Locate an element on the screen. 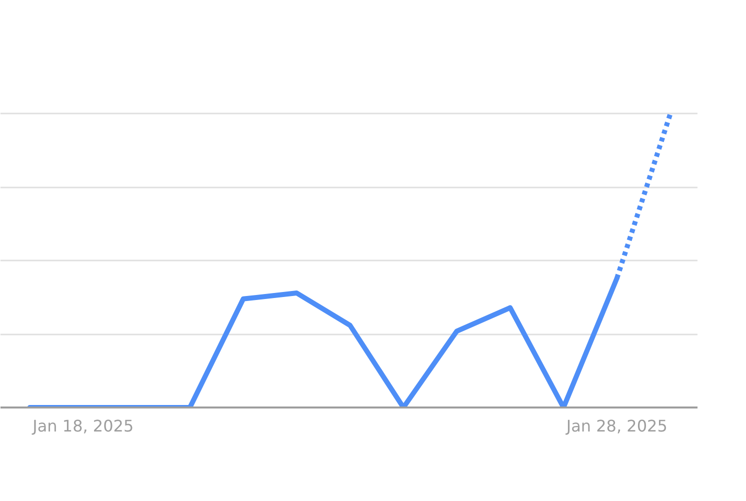  x-tick-label: Jan 28, 2025 is located at coordinates (616, 426).